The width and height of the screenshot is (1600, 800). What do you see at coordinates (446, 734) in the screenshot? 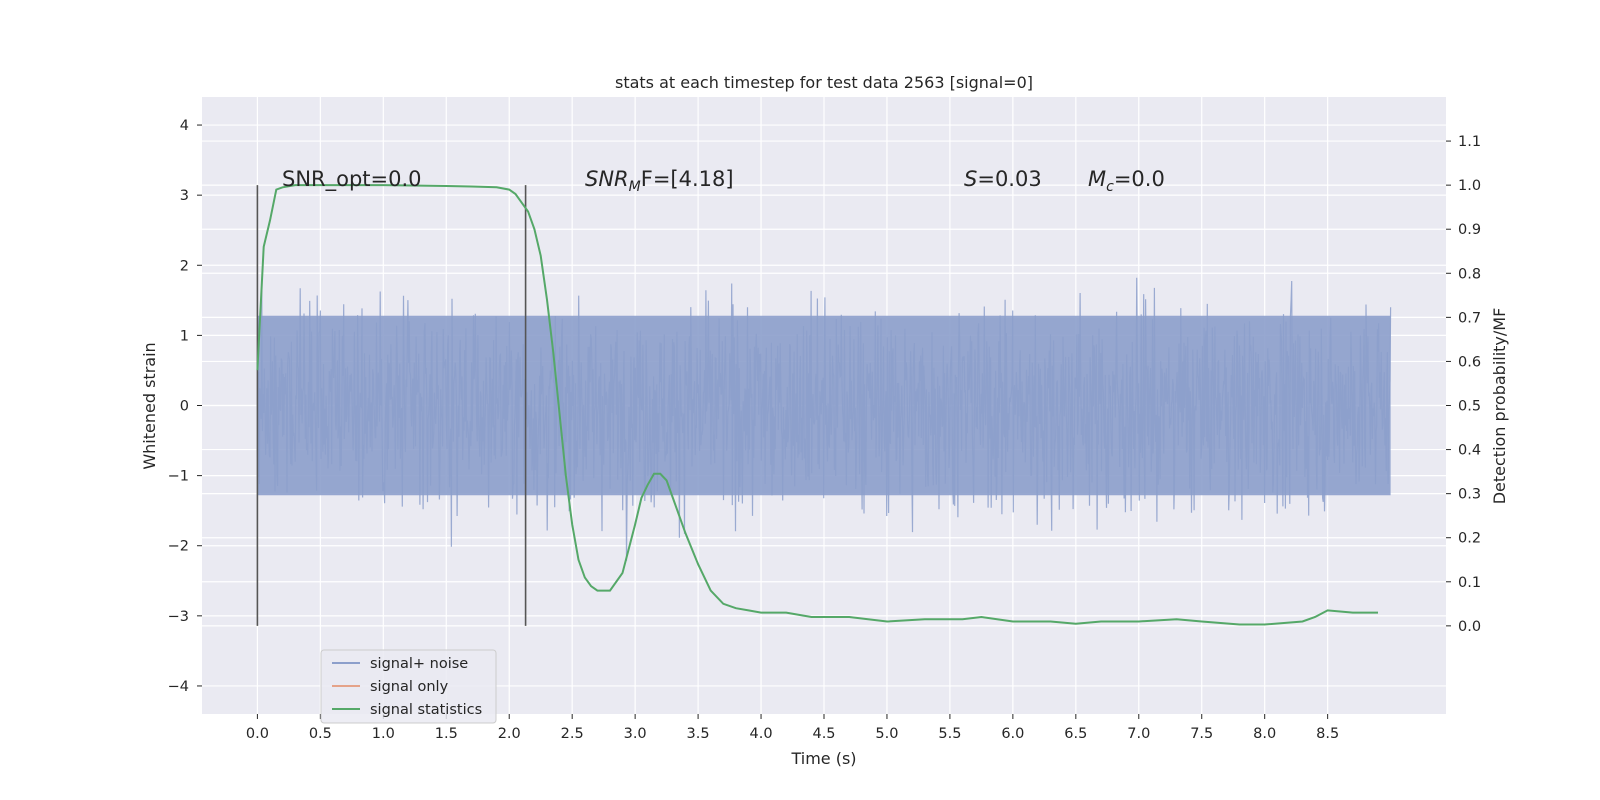
I see `x-tick-label-3: 1.5` at bounding box center [446, 734].